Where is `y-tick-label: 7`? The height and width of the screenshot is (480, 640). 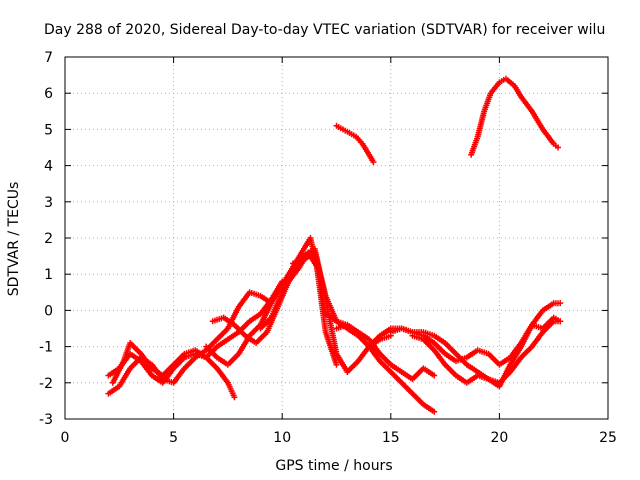
y-tick-label: 7 is located at coordinates (48, 58).